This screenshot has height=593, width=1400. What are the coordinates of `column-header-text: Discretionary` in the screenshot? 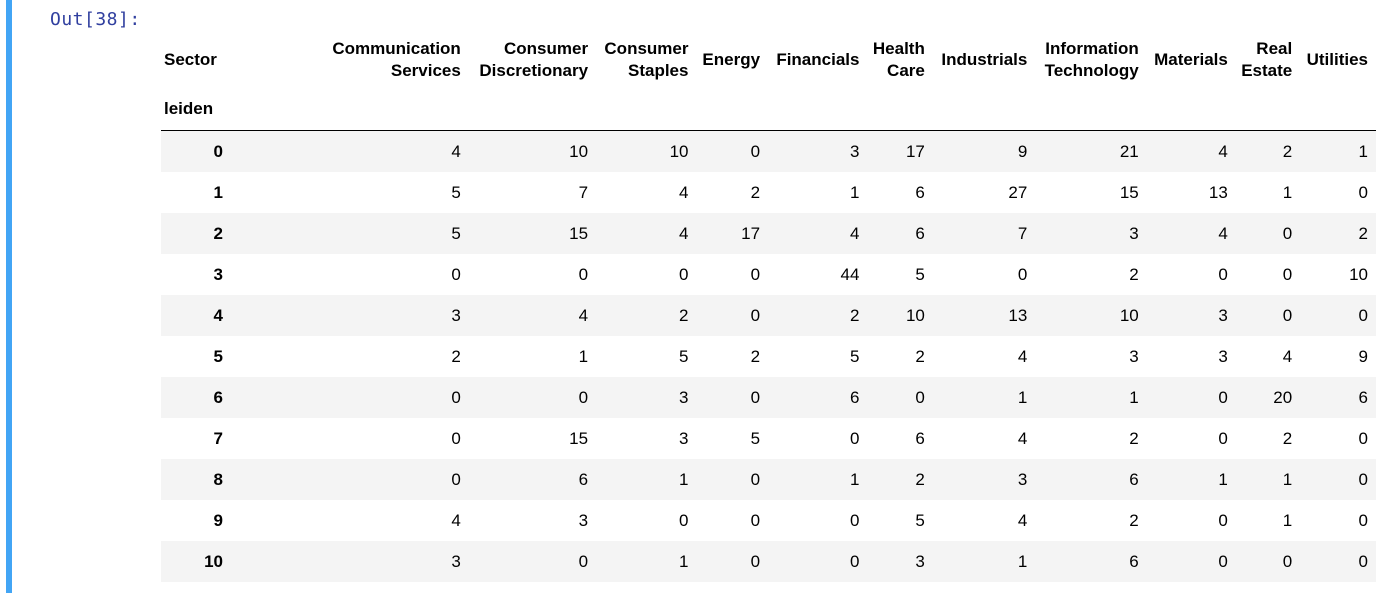 It's located at (534, 70).